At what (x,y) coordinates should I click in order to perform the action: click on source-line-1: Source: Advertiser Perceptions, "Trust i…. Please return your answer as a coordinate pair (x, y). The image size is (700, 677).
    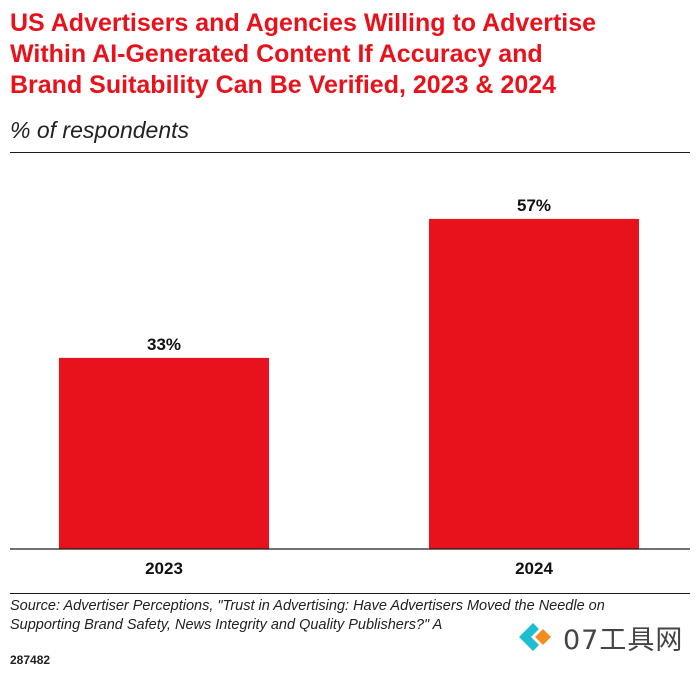
    Looking at the image, I should click on (307, 606).